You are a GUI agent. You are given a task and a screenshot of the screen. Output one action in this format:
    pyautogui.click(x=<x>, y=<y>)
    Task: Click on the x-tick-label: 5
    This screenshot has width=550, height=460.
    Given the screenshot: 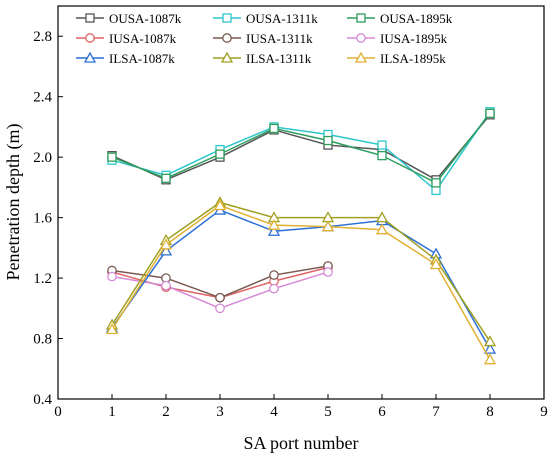 What is the action you would take?
    pyautogui.click(x=328, y=412)
    